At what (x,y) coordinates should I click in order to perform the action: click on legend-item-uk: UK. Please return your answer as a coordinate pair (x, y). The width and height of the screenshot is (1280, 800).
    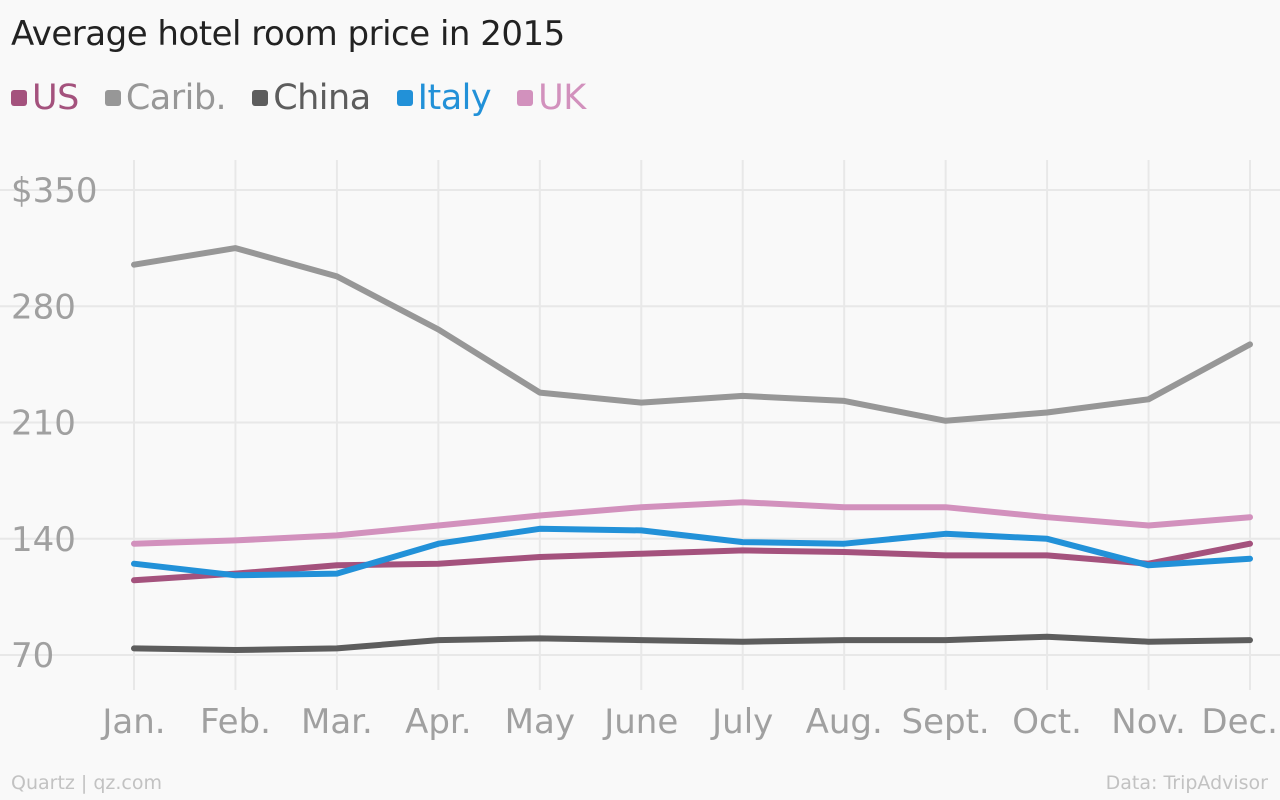
    Looking at the image, I should click on (551, 98).